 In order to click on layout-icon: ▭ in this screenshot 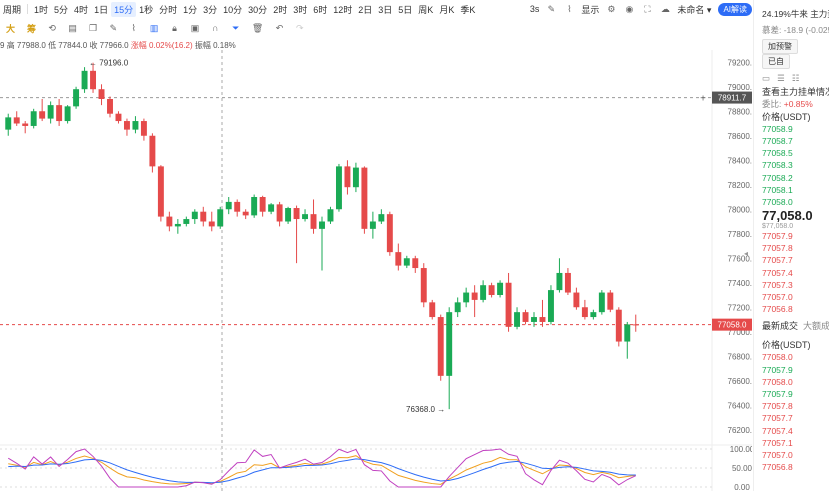, I will do `click(766, 78)`.